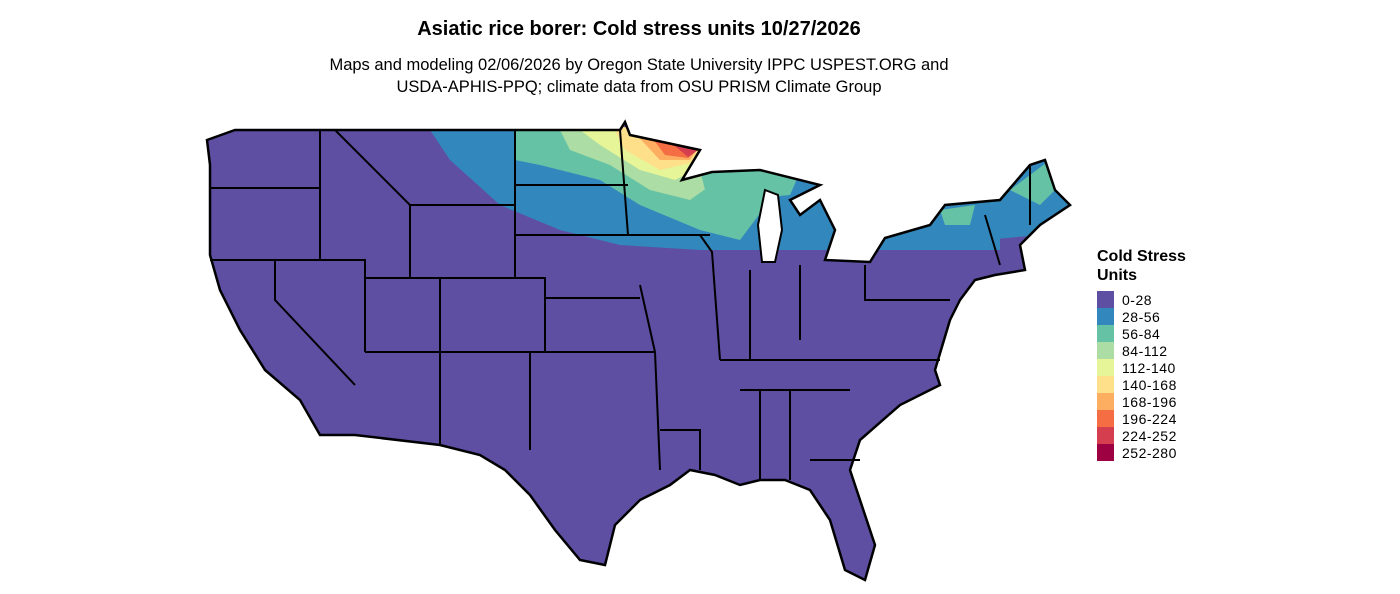 The image size is (1400, 594). I want to click on border-ia-il, so click(710, 297).